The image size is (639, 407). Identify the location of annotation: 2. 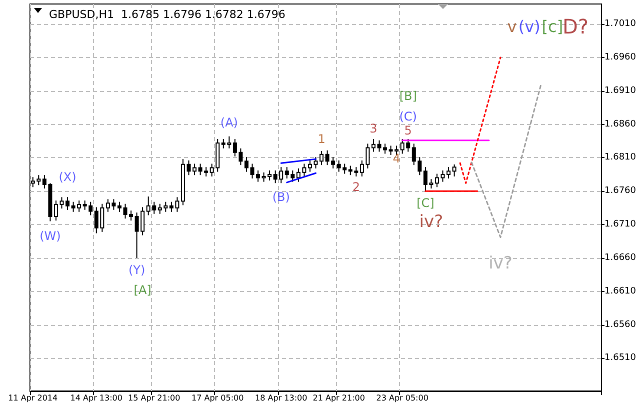
(356, 187).